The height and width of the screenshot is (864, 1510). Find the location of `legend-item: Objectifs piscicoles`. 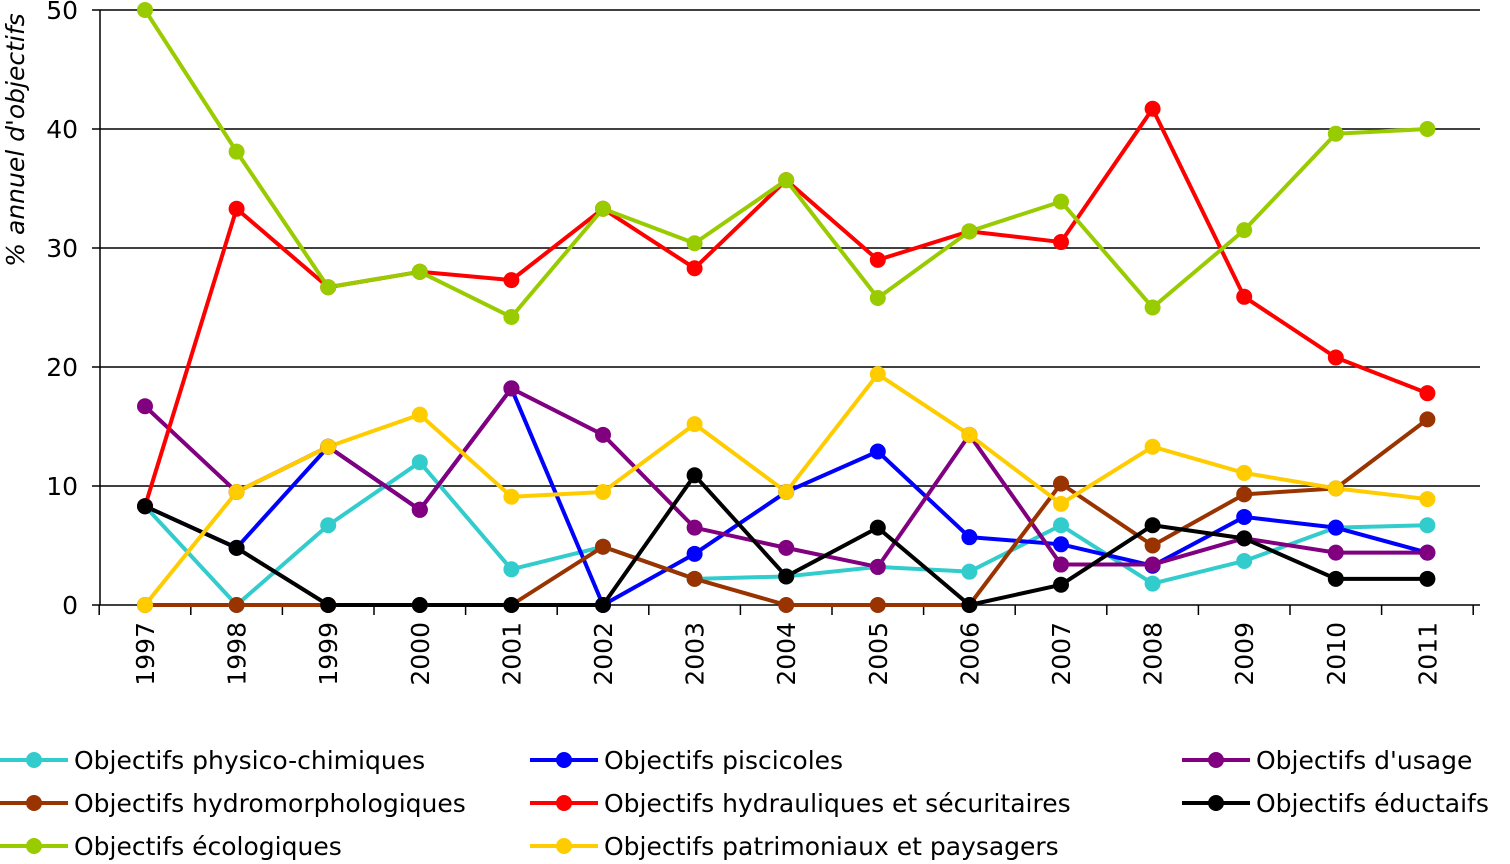

legend-item: Objectifs piscicoles is located at coordinates (686, 760).